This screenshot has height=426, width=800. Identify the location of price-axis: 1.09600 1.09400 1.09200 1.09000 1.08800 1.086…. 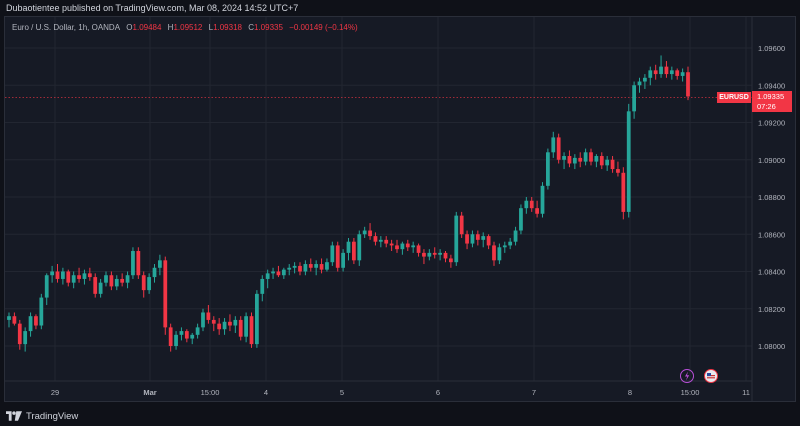
(771, 197).